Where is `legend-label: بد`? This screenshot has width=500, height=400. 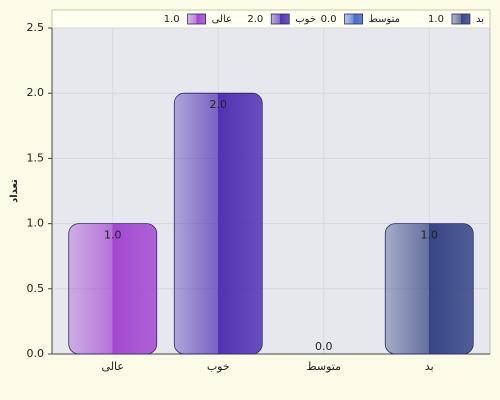
legend-label: بد is located at coordinates (480, 19).